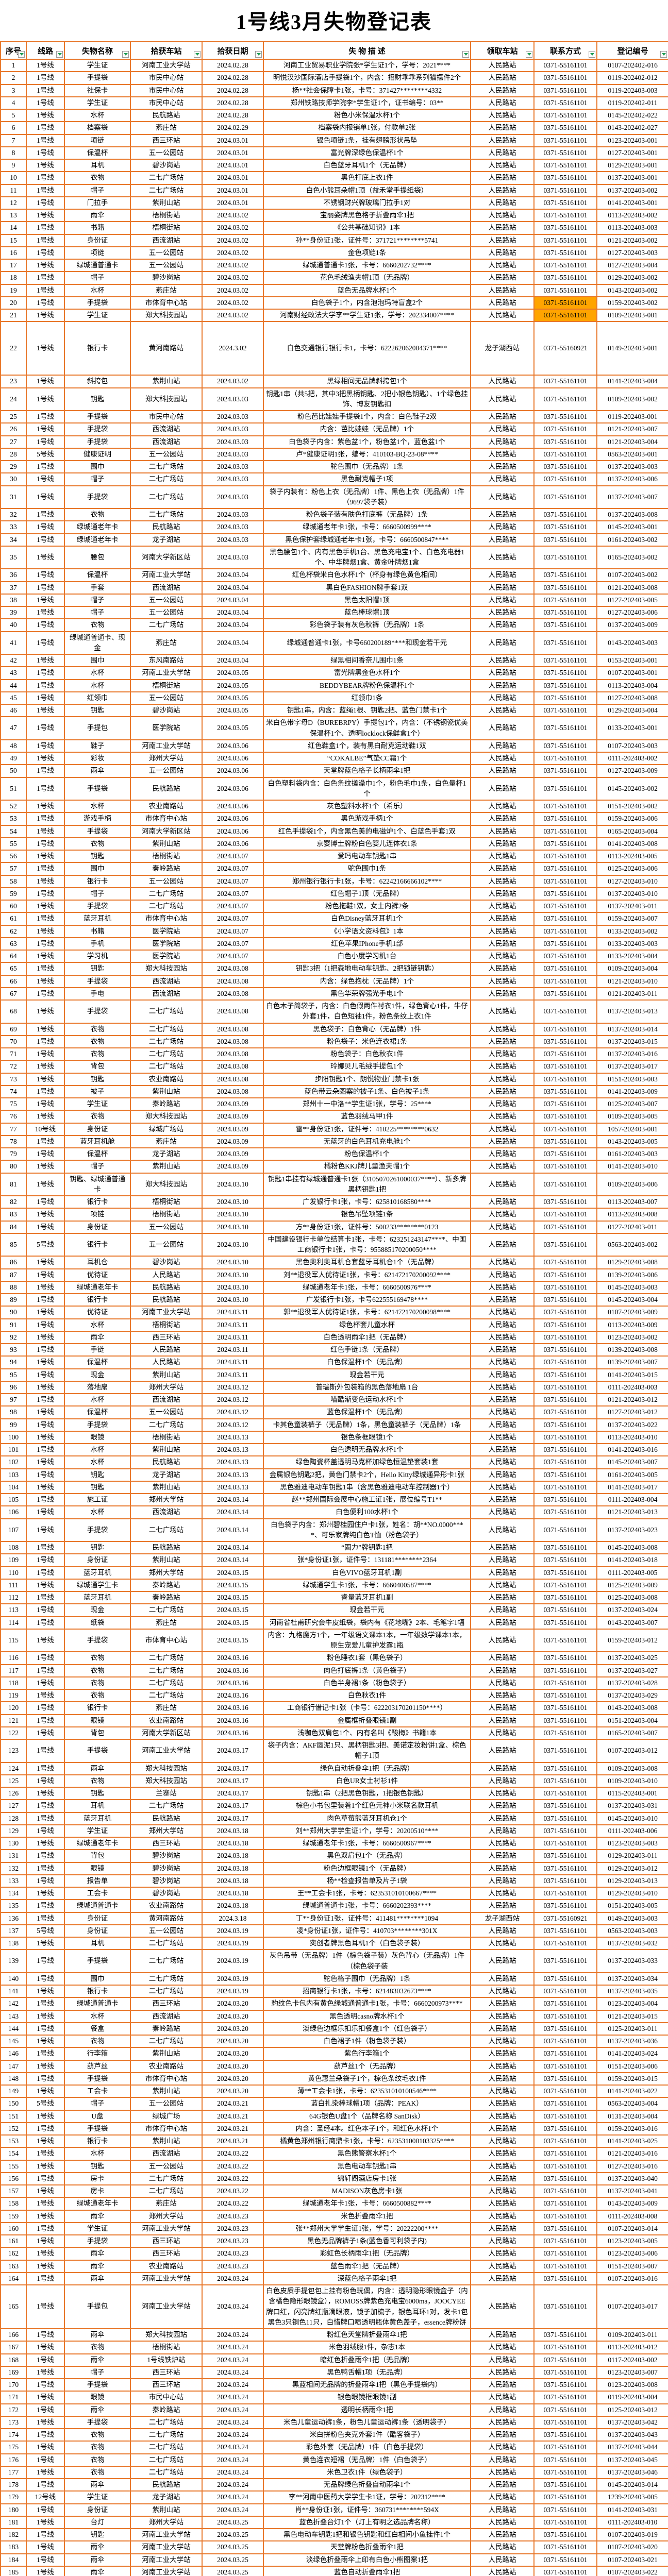 The image size is (668, 2576). What do you see at coordinates (632, 2472) in the screenshot?
I see `cell-reg-number: 0137-202403-046` at bounding box center [632, 2472].